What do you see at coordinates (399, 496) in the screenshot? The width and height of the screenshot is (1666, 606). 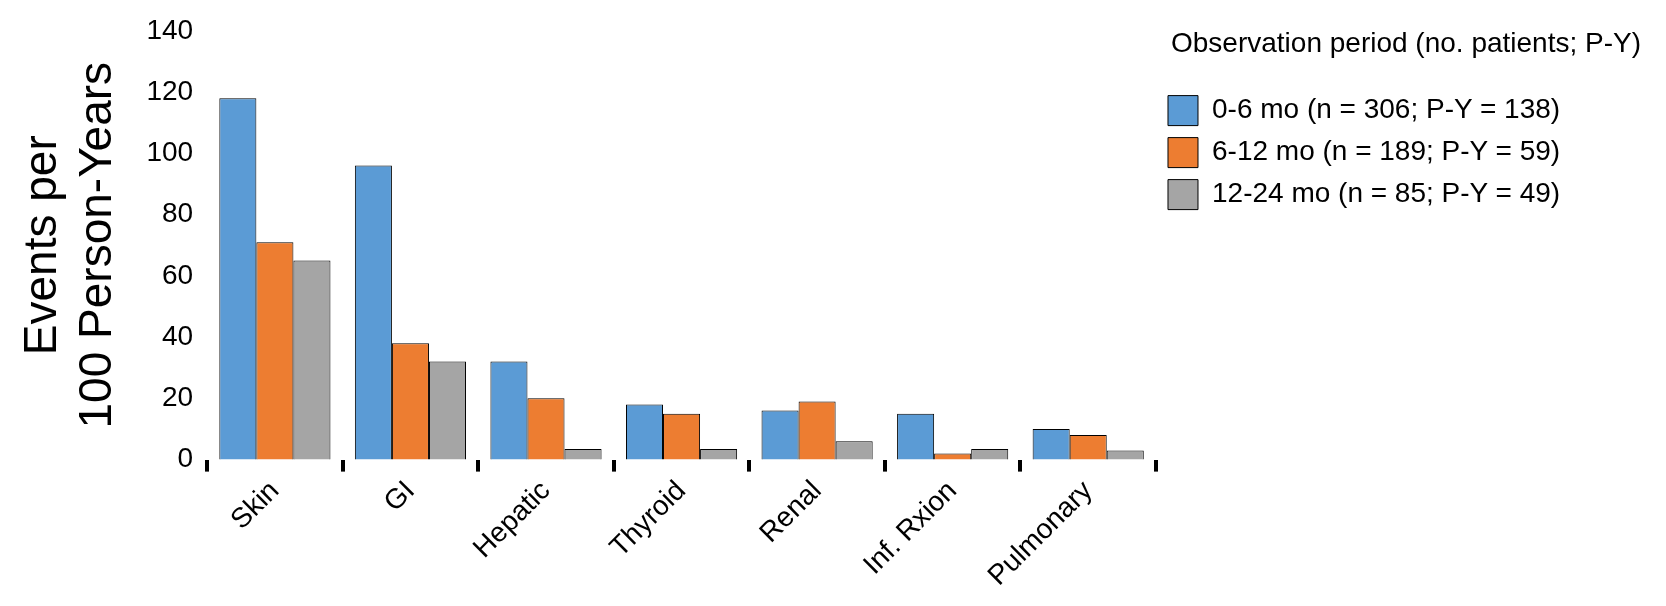 I see `x-tick-label: GI` at bounding box center [399, 496].